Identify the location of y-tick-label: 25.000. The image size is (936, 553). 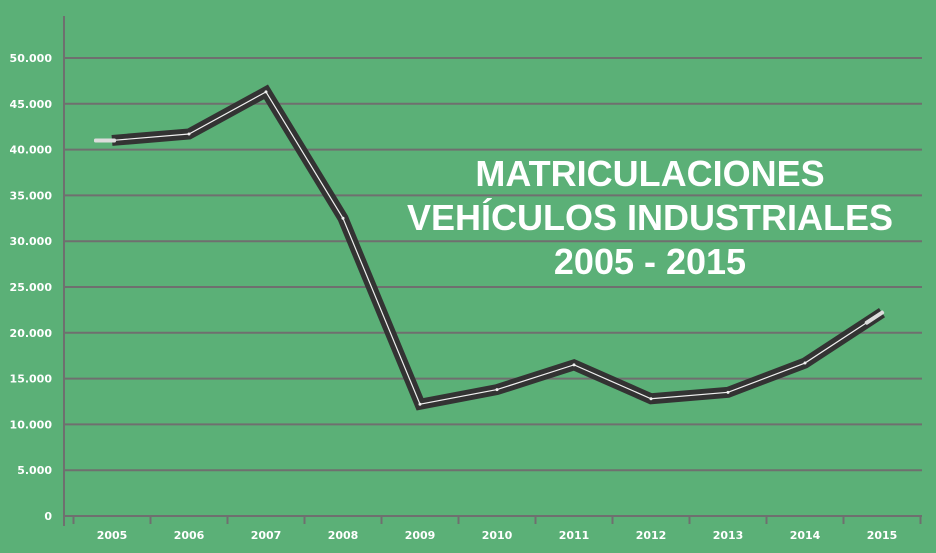
(31, 287).